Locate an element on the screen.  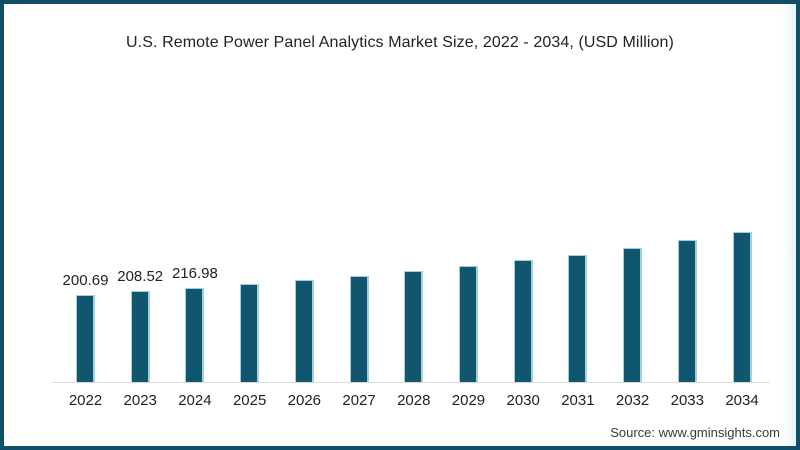
x-tick-label-2033: 2033 is located at coordinates (687, 400).